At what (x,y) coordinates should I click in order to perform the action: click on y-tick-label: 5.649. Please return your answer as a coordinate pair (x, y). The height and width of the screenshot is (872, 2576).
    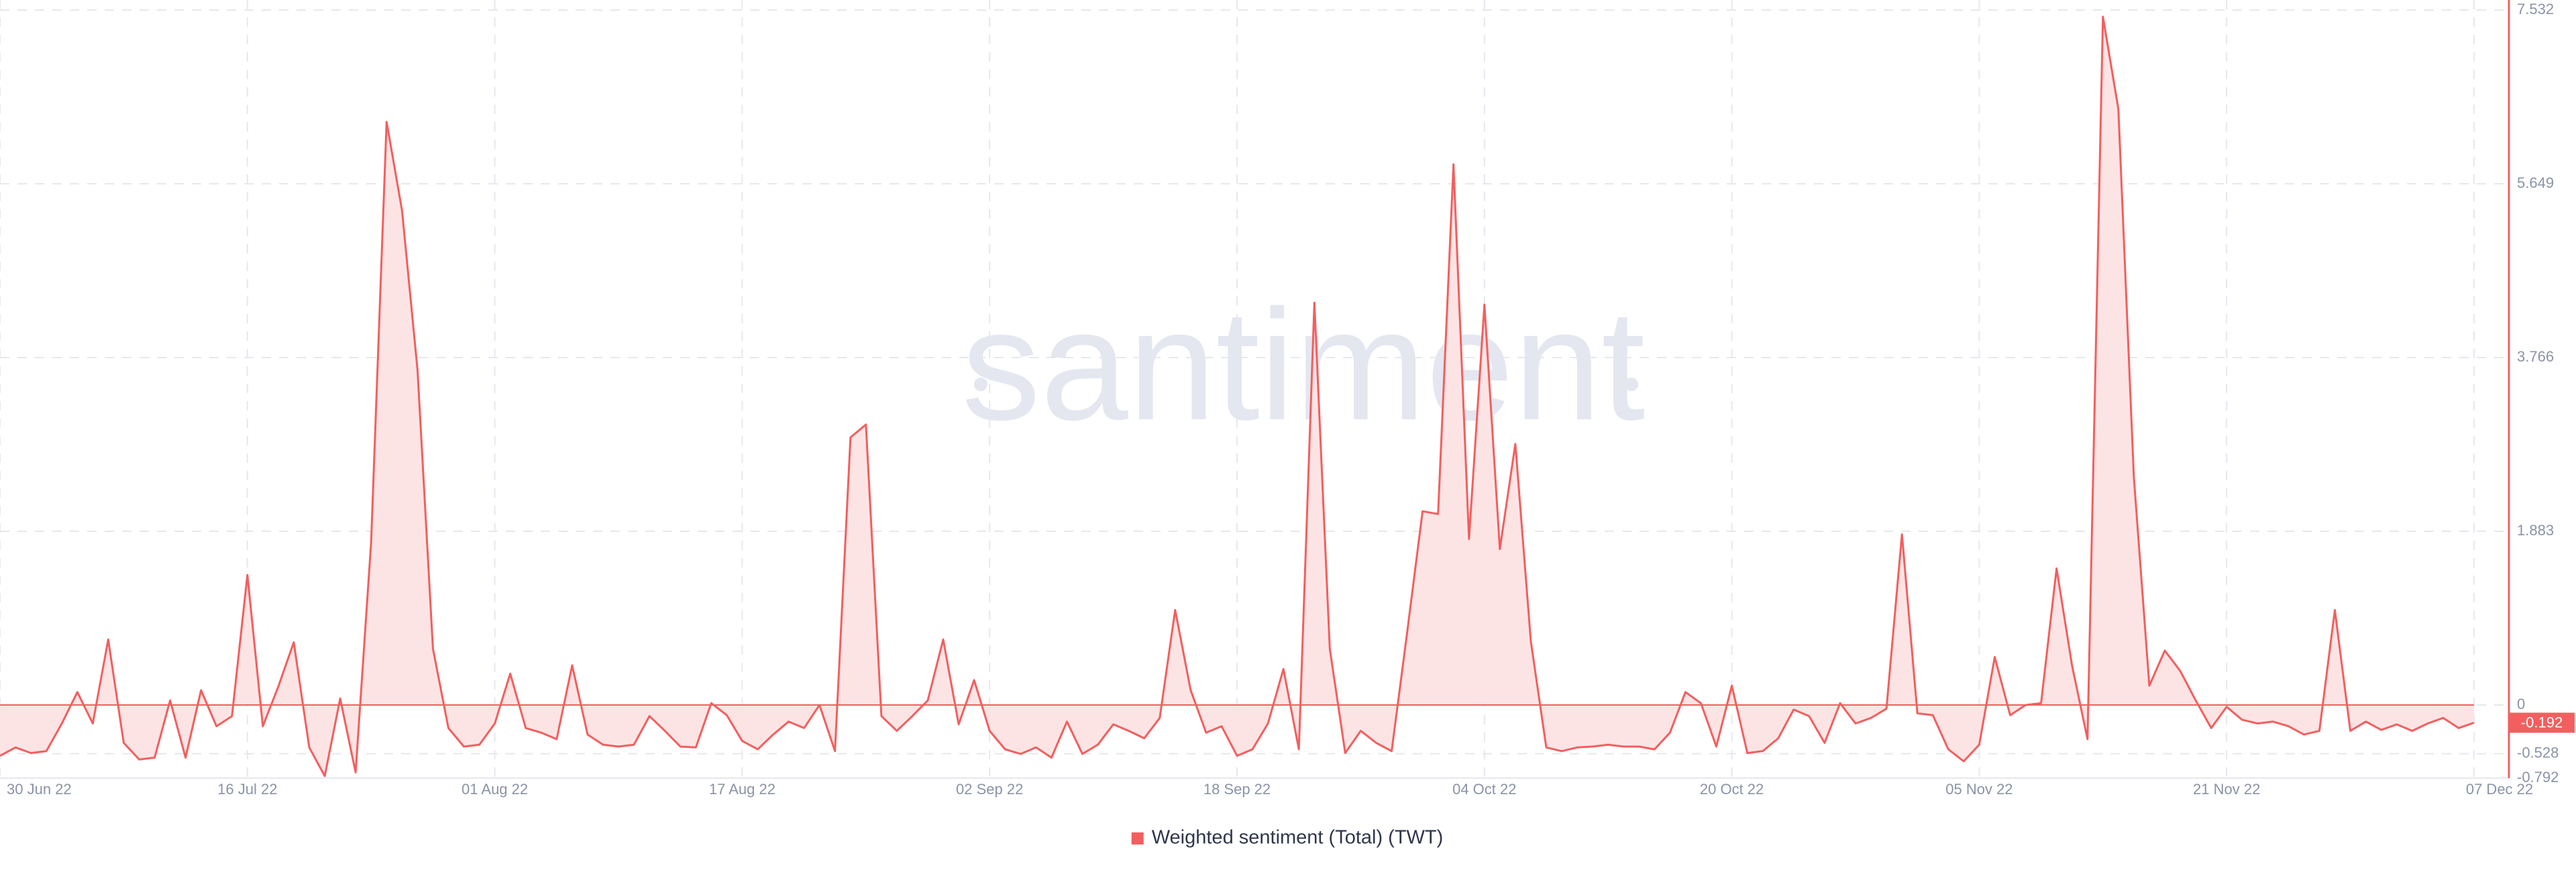
    Looking at the image, I should click on (2535, 183).